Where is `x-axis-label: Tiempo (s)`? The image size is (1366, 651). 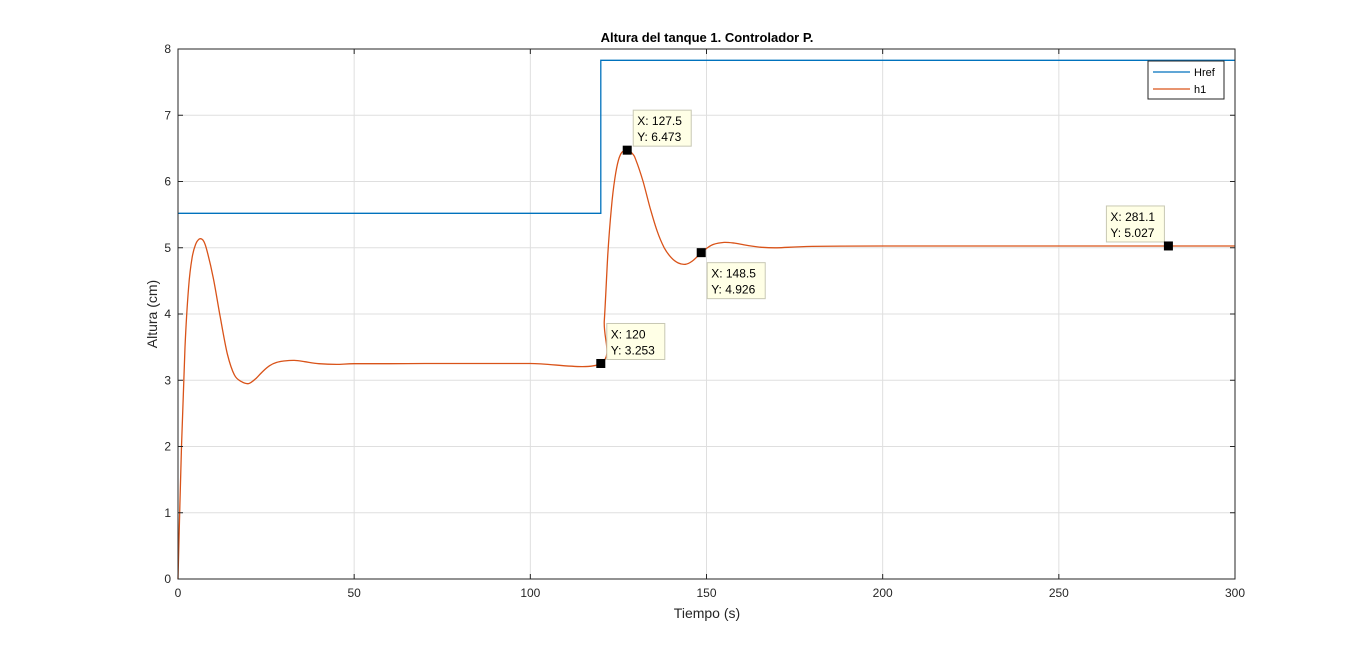
x-axis-label: Tiempo (s) is located at coordinates (707, 613).